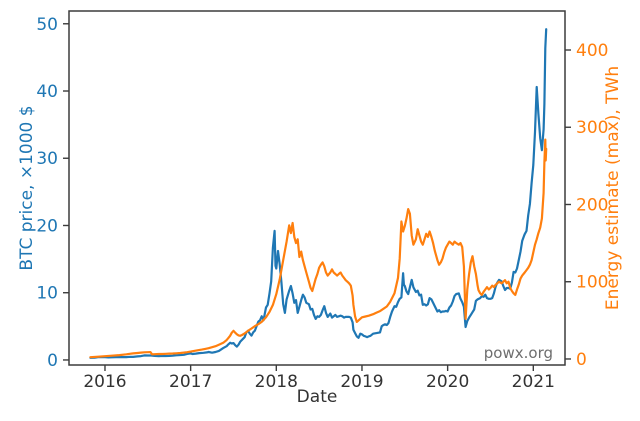 This screenshot has height=421, width=640. I want to click on x-tick-label: 2016, so click(104, 382).